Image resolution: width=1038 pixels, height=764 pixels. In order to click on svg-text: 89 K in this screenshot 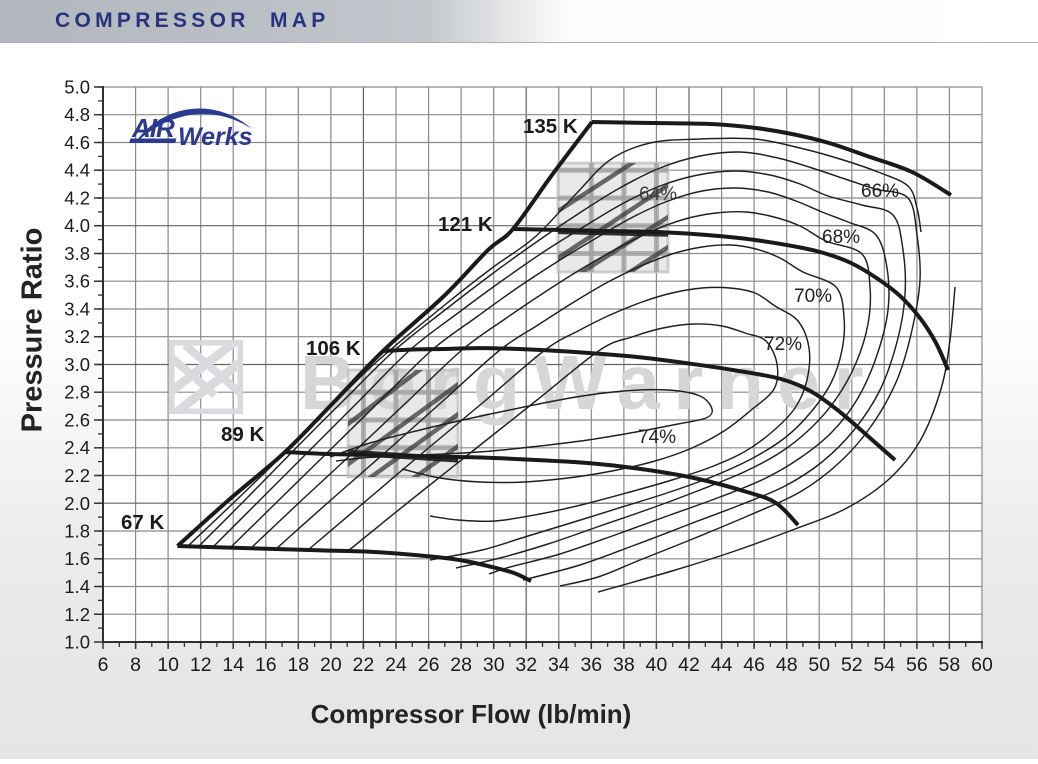, I will do `click(242, 434)`.